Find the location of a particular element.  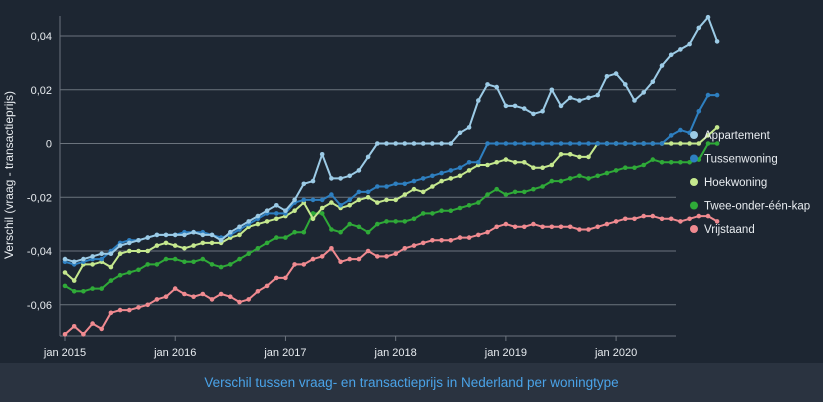

legend-item: Hoekwoning is located at coordinates (728, 183).